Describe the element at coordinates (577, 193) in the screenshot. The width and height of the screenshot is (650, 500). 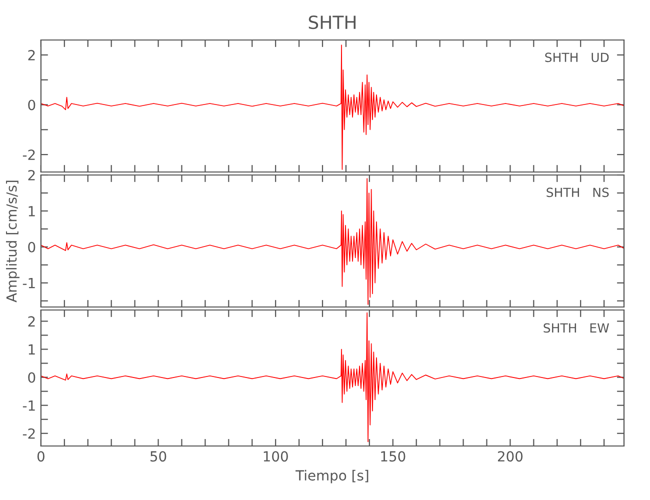
I see `annotation: SHTH NS` at that location.